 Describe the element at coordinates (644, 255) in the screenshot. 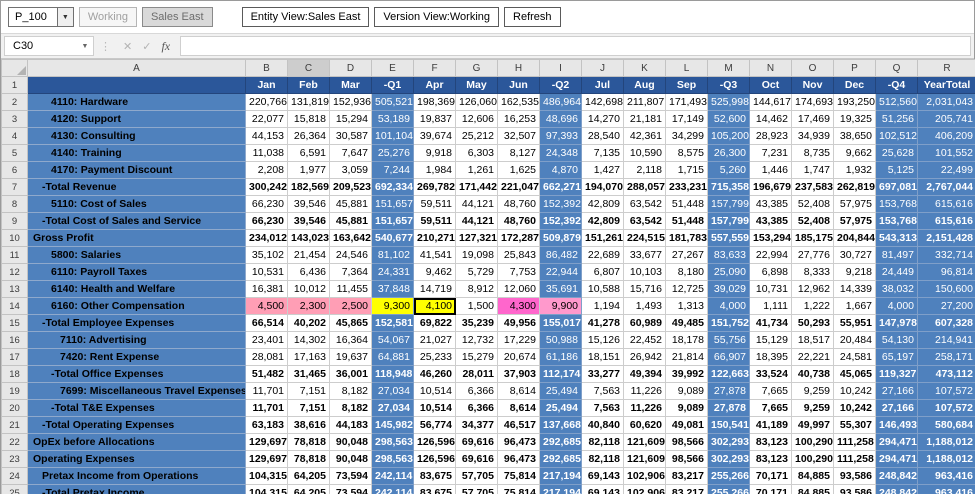

I see `cell-K11: 33,677` at that location.